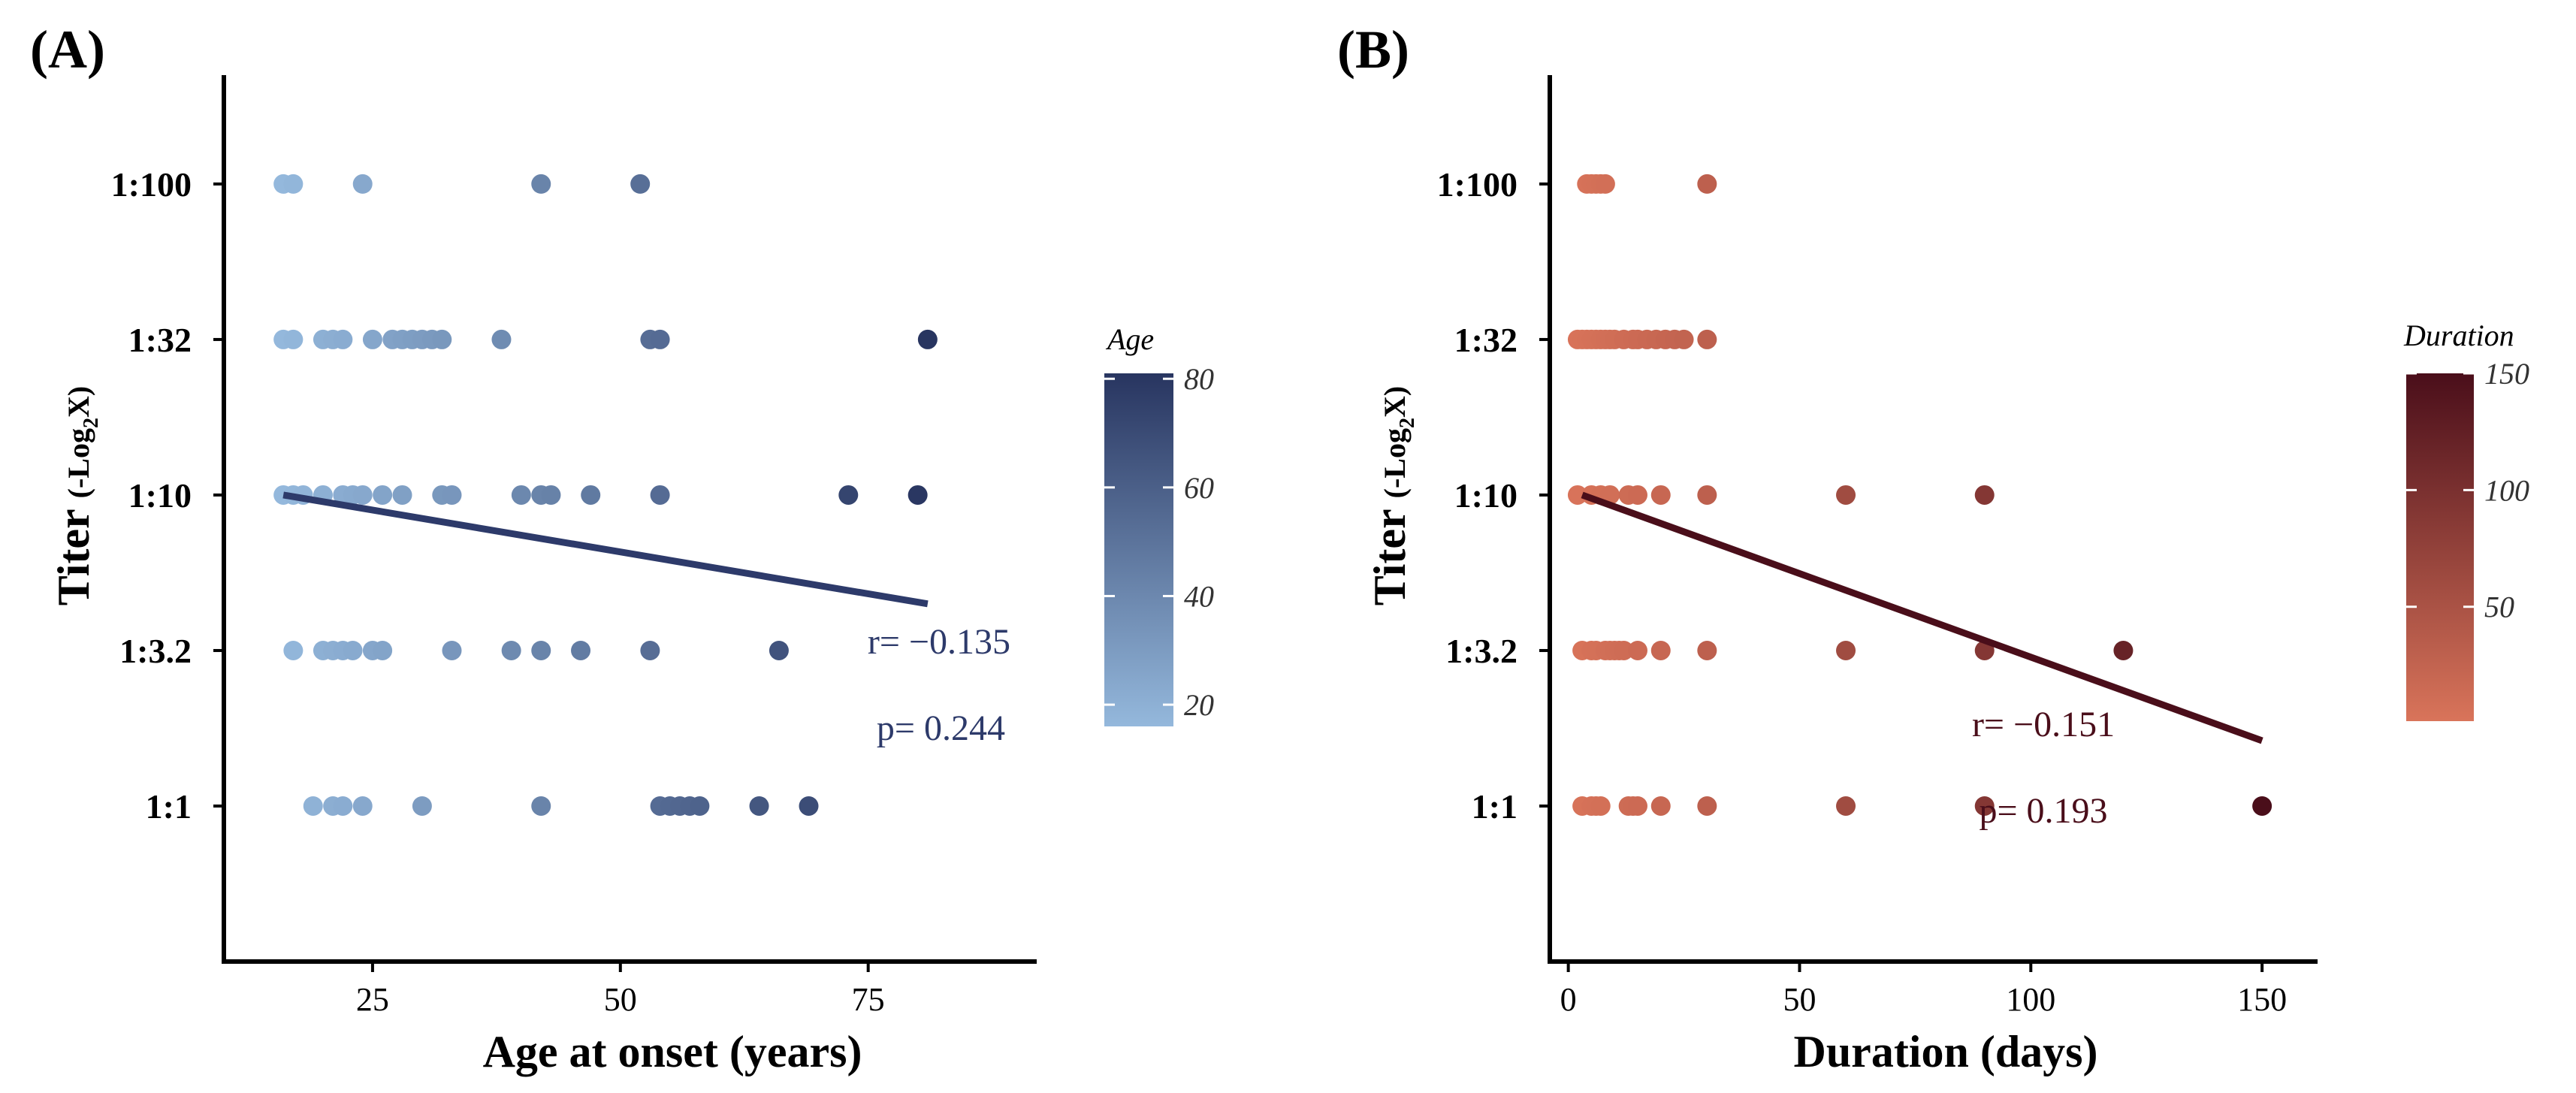  Describe the element at coordinates (1486, 340) in the screenshot. I see `panel-b-y-tick-label: 1:32` at that location.